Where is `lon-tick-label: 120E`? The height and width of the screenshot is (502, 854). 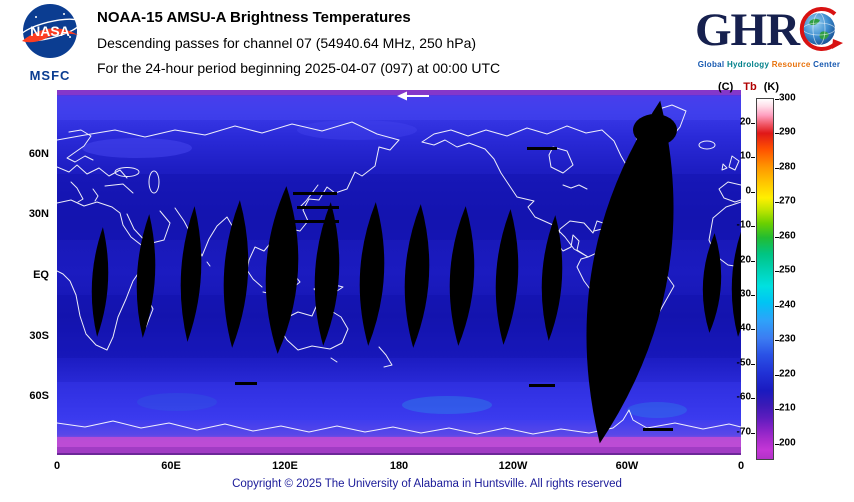 lon-tick-label: 120E is located at coordinates (285, 466).